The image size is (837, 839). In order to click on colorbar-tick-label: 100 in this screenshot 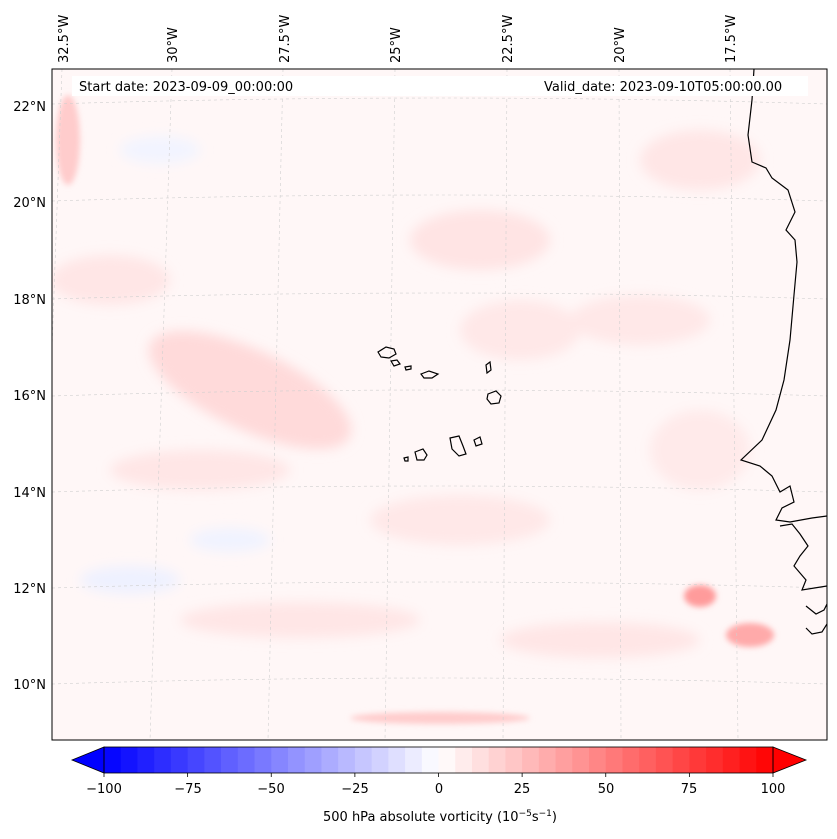, I will do `click(773, 789)`.